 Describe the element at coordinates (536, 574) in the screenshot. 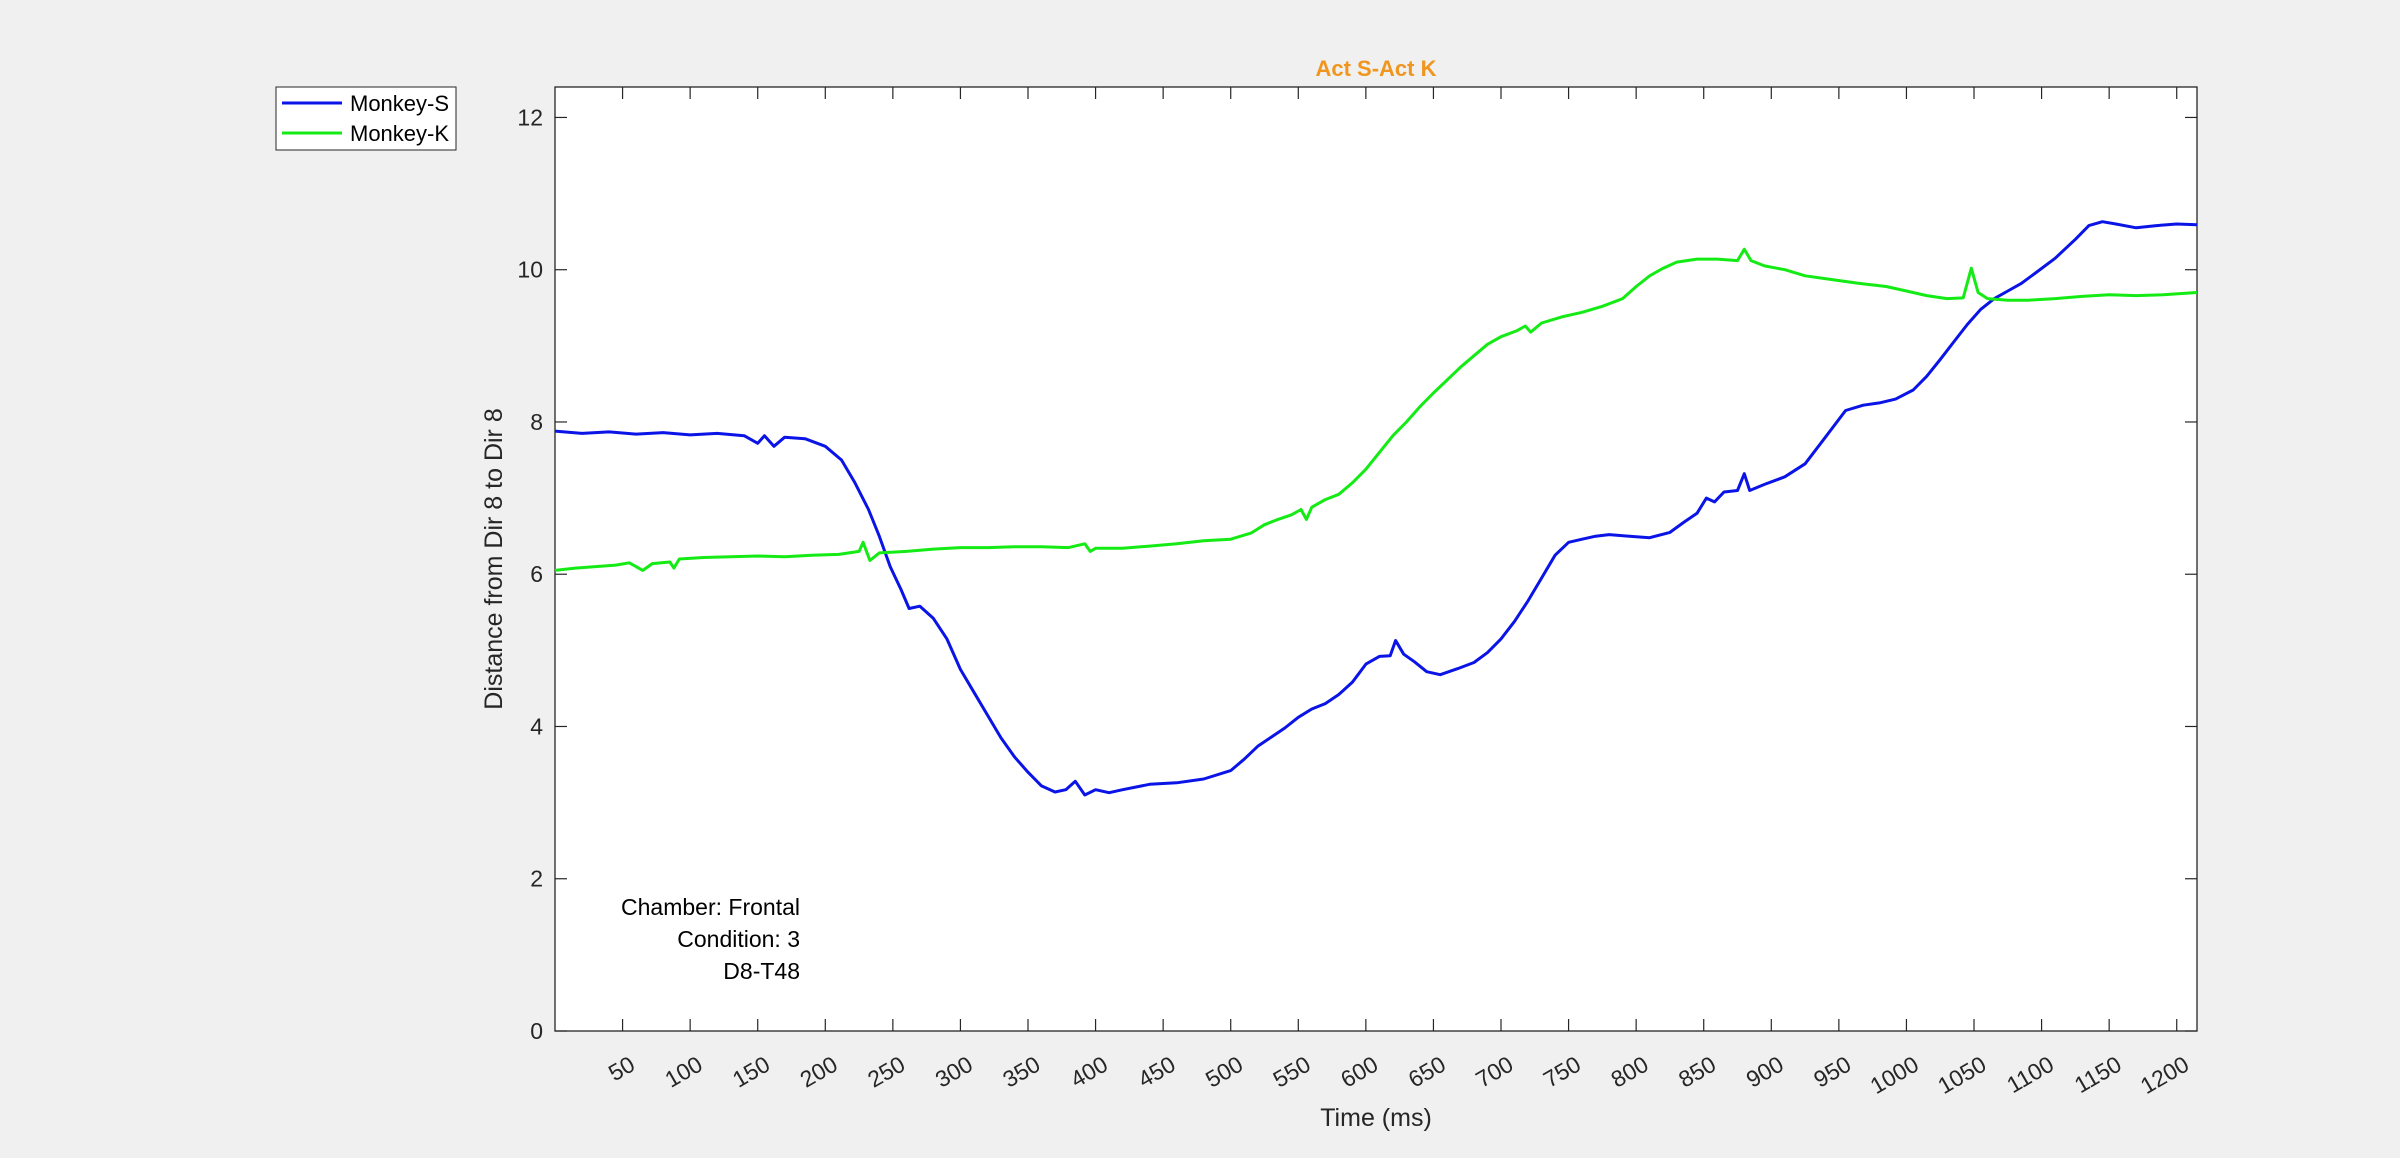

I see `y-tick-label: 6` at that location.